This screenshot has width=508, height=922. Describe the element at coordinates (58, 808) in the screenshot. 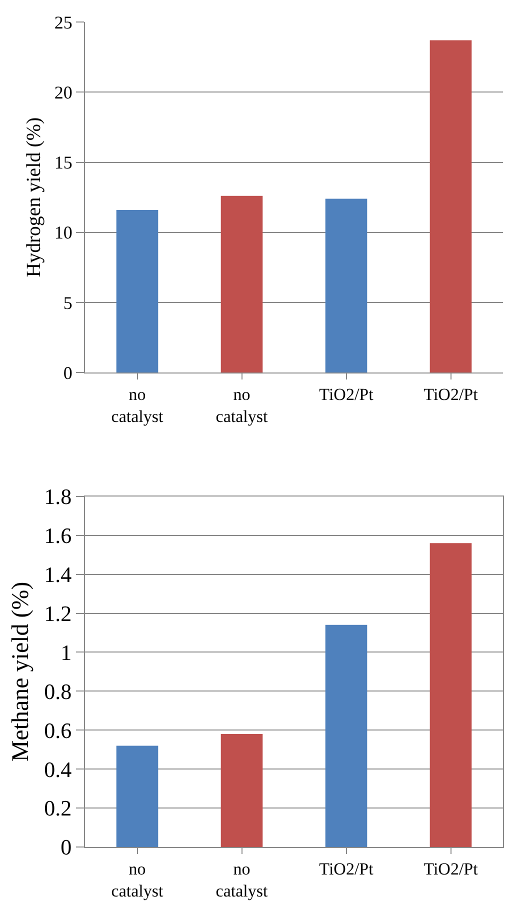

I see `y-tick-label: 0.2` at that location.